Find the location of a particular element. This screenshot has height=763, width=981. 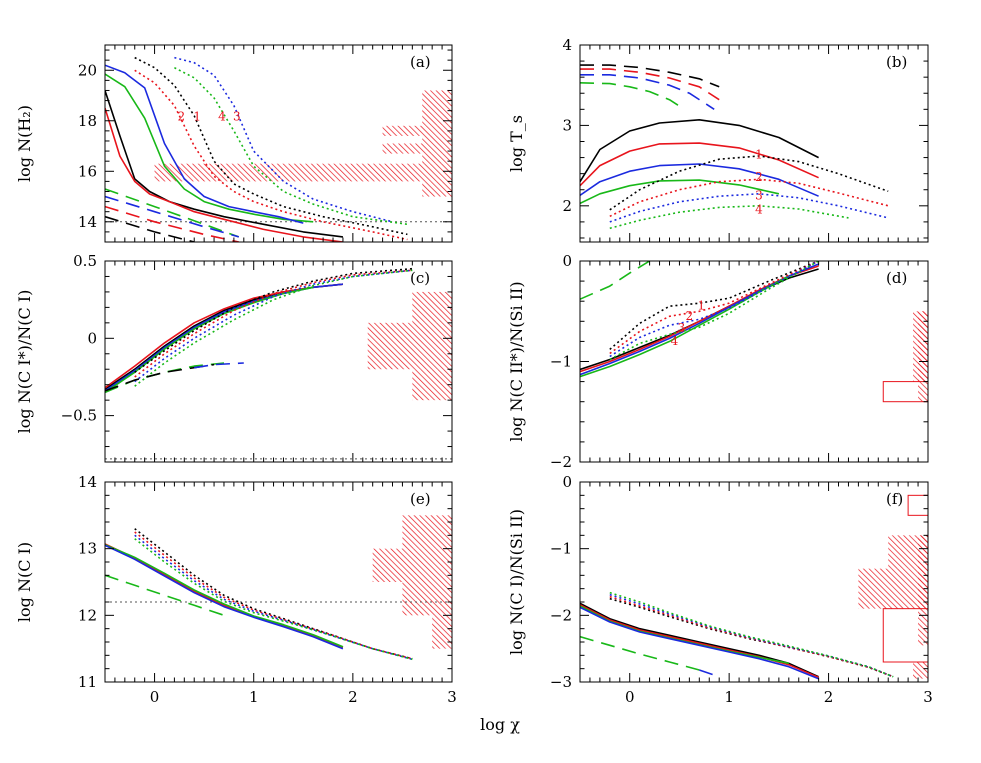

panel-tag: (f) is located at coordinates (894, 499).